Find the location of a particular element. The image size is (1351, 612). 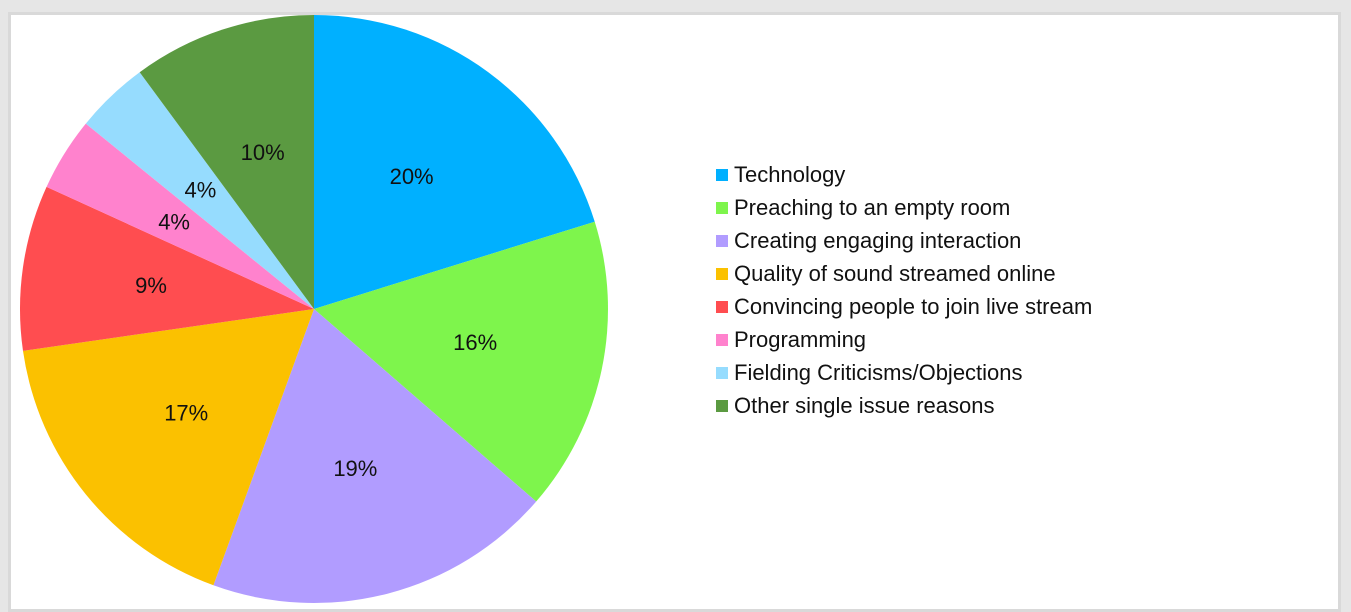

legend-label: Quality of sound streamed online is located at coordinates (895, 273).